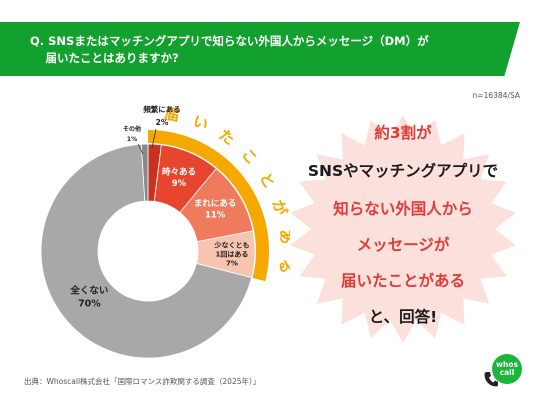 Image resolution: width=536 pixels, height=402 pixels. What do you see at coordinates (88, 291) in the screenshot?
I see `label-cat-never: 全くない` at bounding box center [88, 291].